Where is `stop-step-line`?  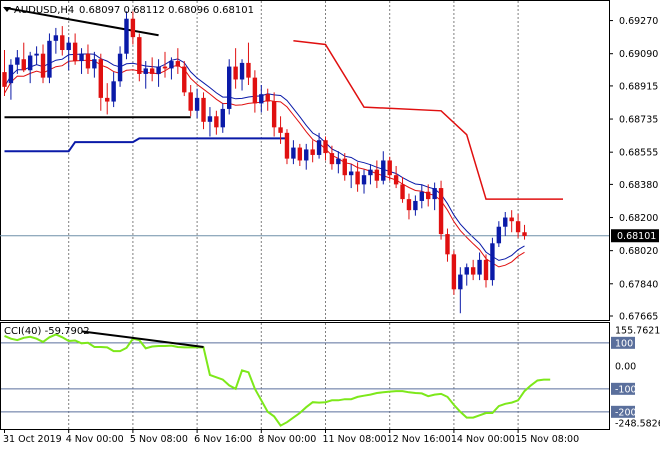
stop-step-line is located at coordinates (428, 120).